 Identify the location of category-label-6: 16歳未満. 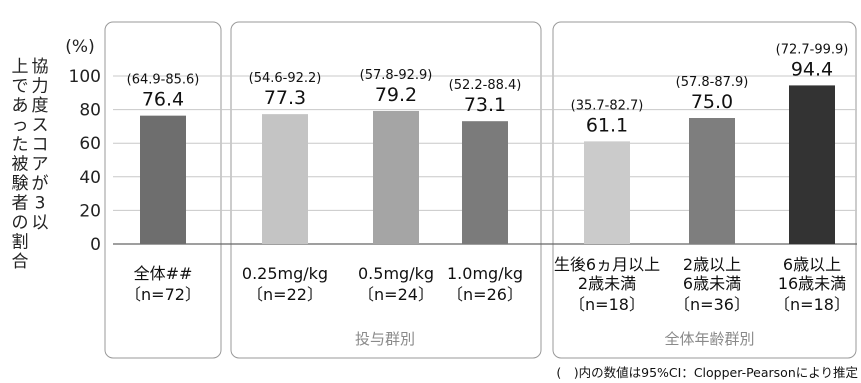
(812, 283).